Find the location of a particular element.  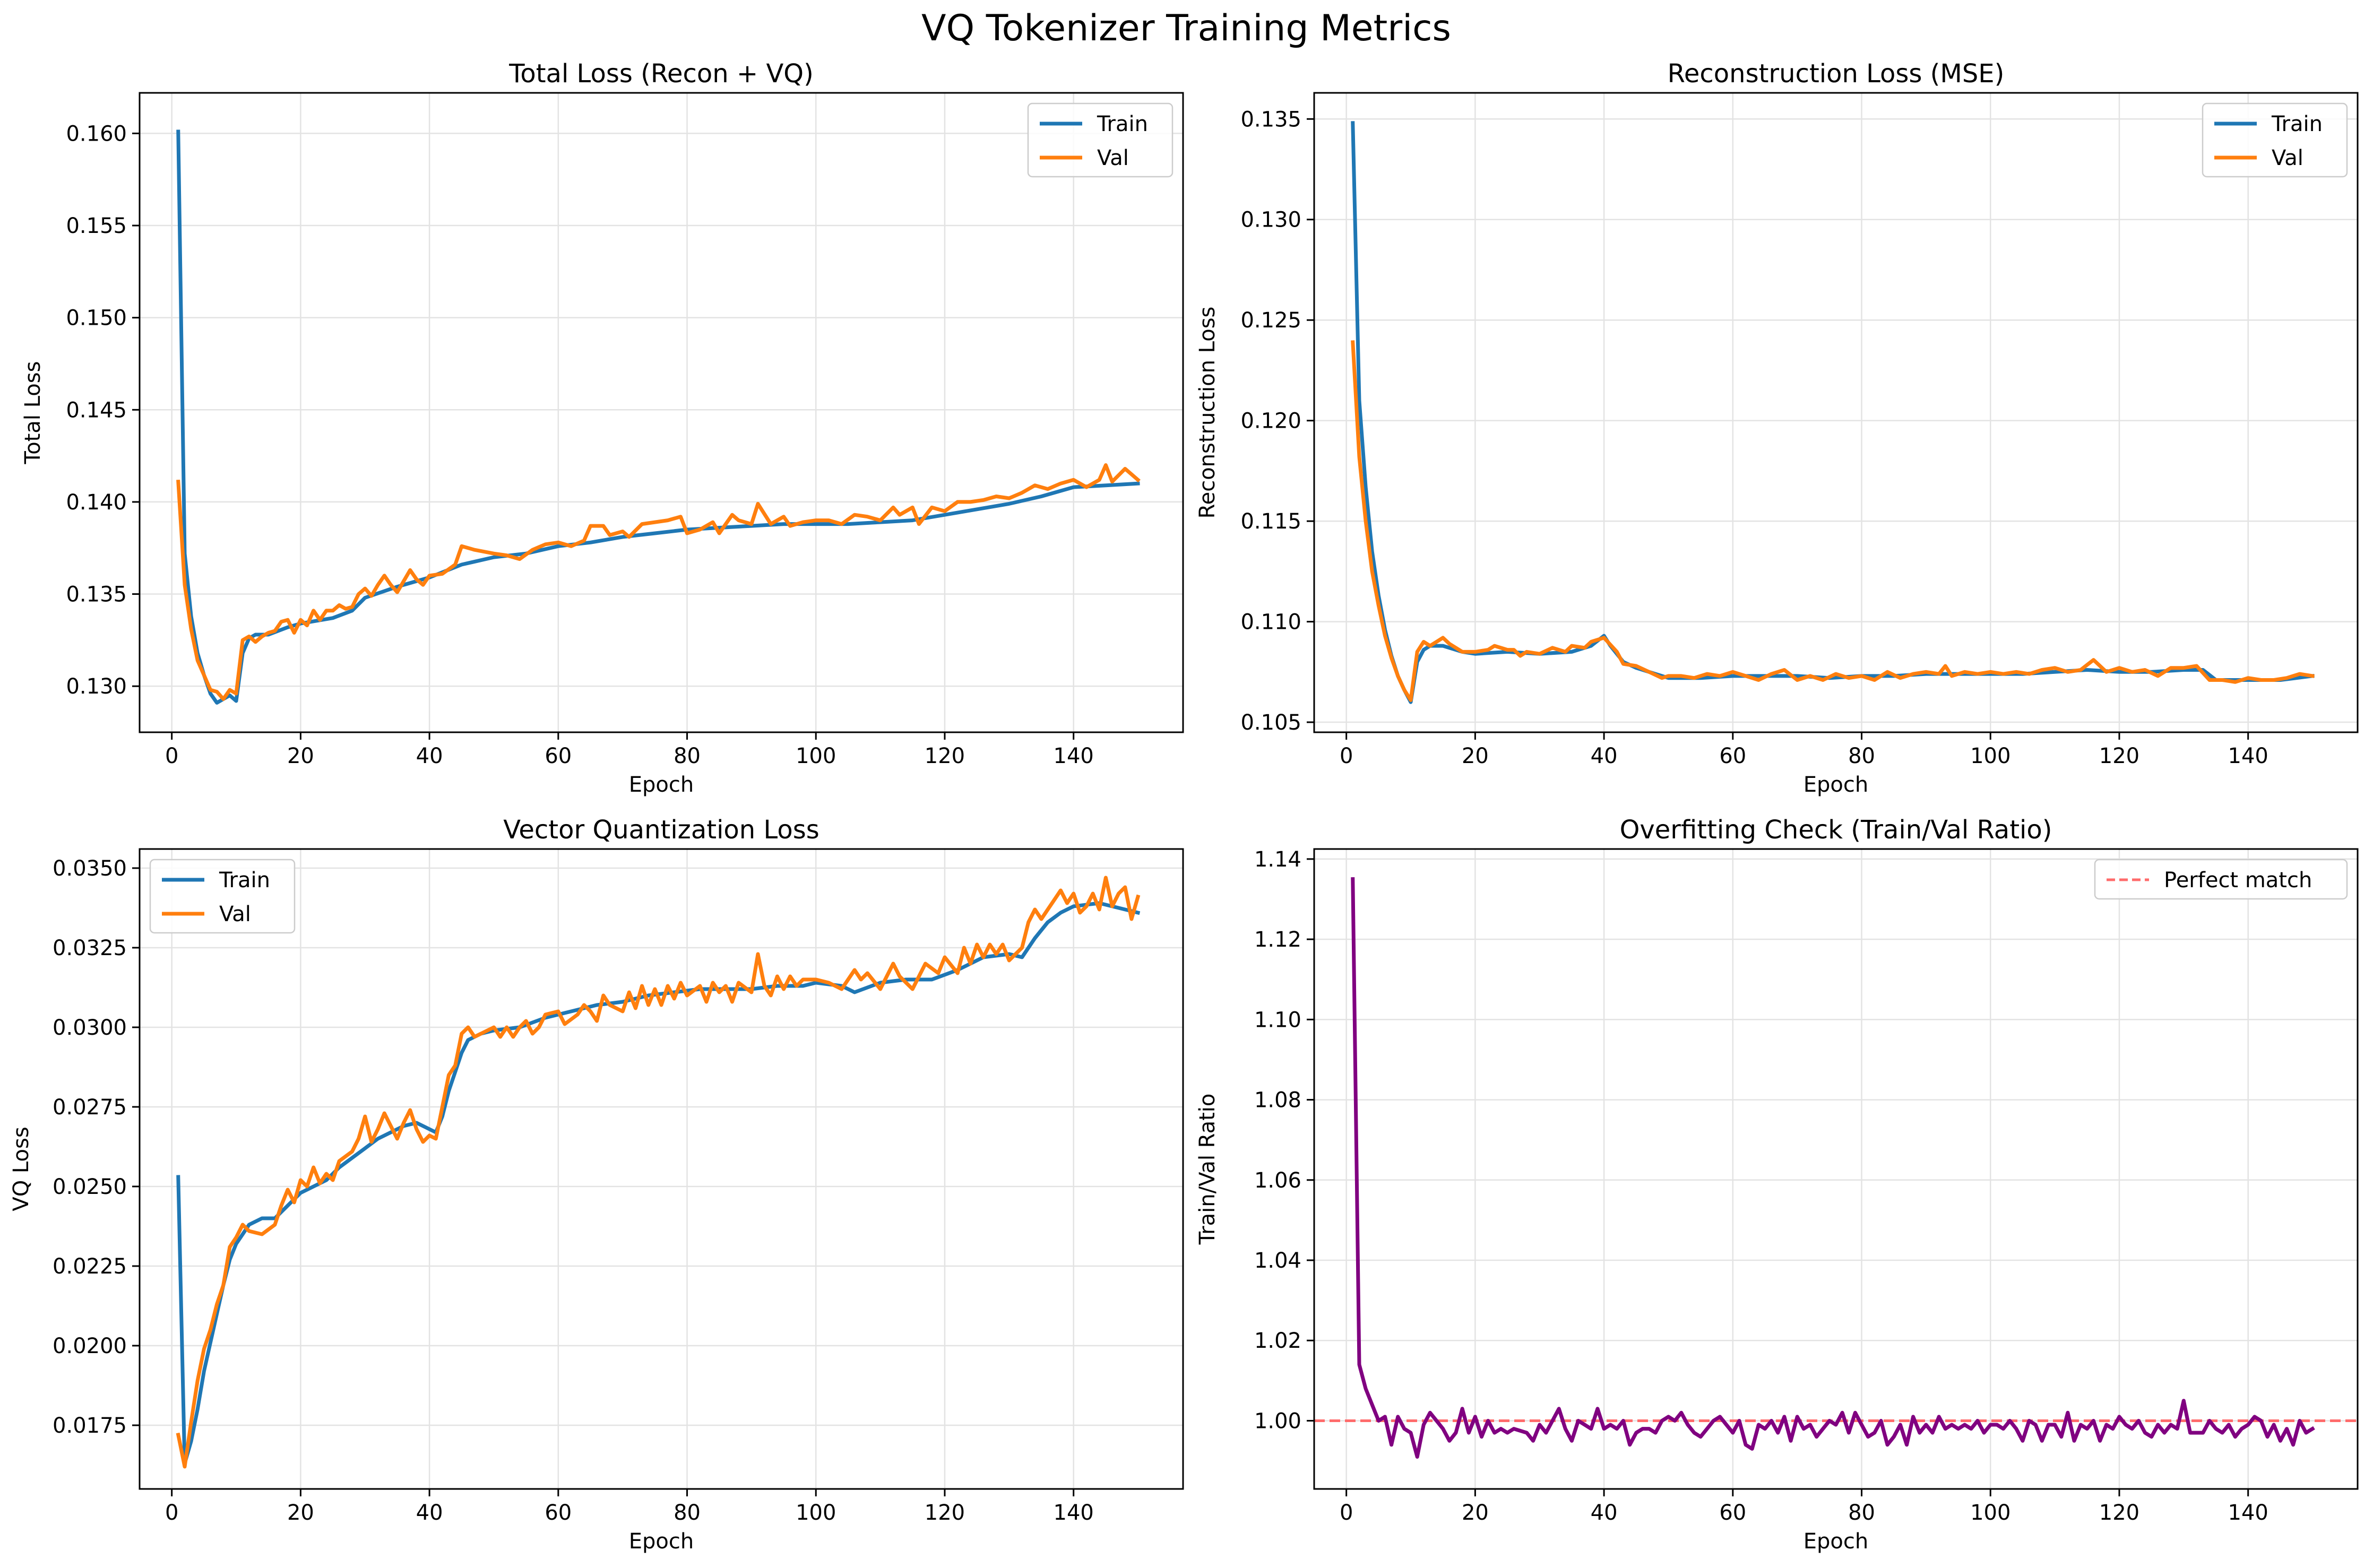

y-tick-label: 0.140 is located at coordinates (96, 502).